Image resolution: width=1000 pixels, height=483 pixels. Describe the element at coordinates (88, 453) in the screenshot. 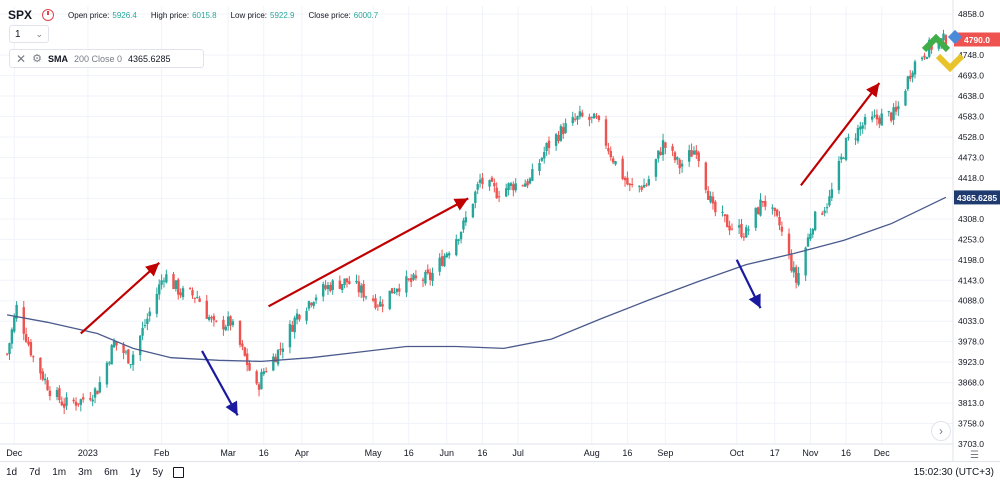

I see `x-tick-label: 2023` at that location.